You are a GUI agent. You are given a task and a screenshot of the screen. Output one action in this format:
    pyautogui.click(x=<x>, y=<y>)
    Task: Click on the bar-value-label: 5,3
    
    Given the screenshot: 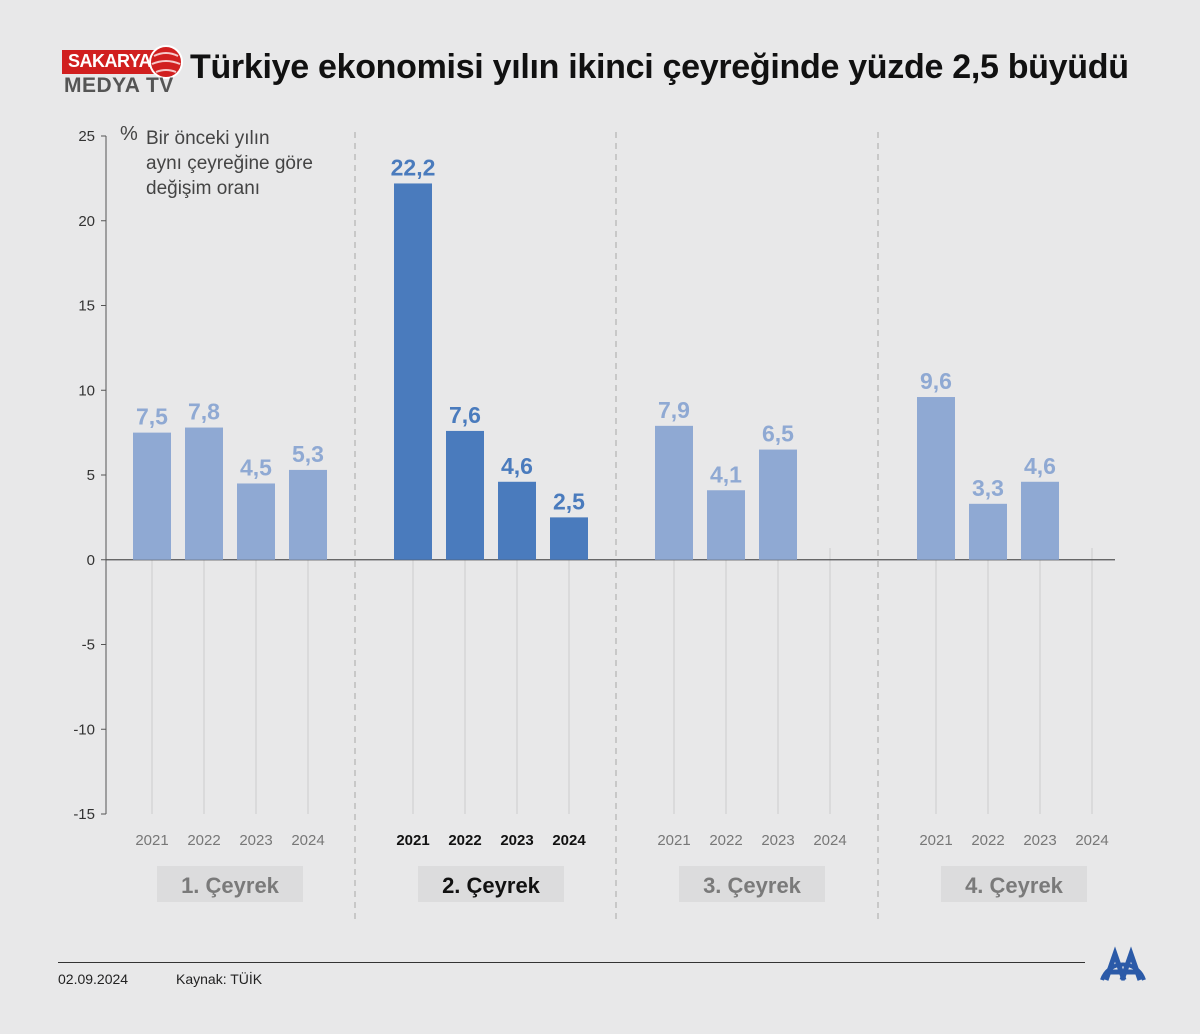 What is the action you would take?
    pyautogui.click(x=308, y=454)
    